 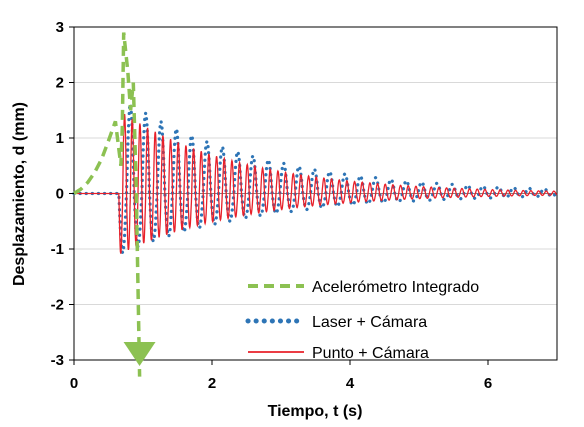 I want to click on x-axis-title: Tiempo, t (s), so click(x=315, y=411).